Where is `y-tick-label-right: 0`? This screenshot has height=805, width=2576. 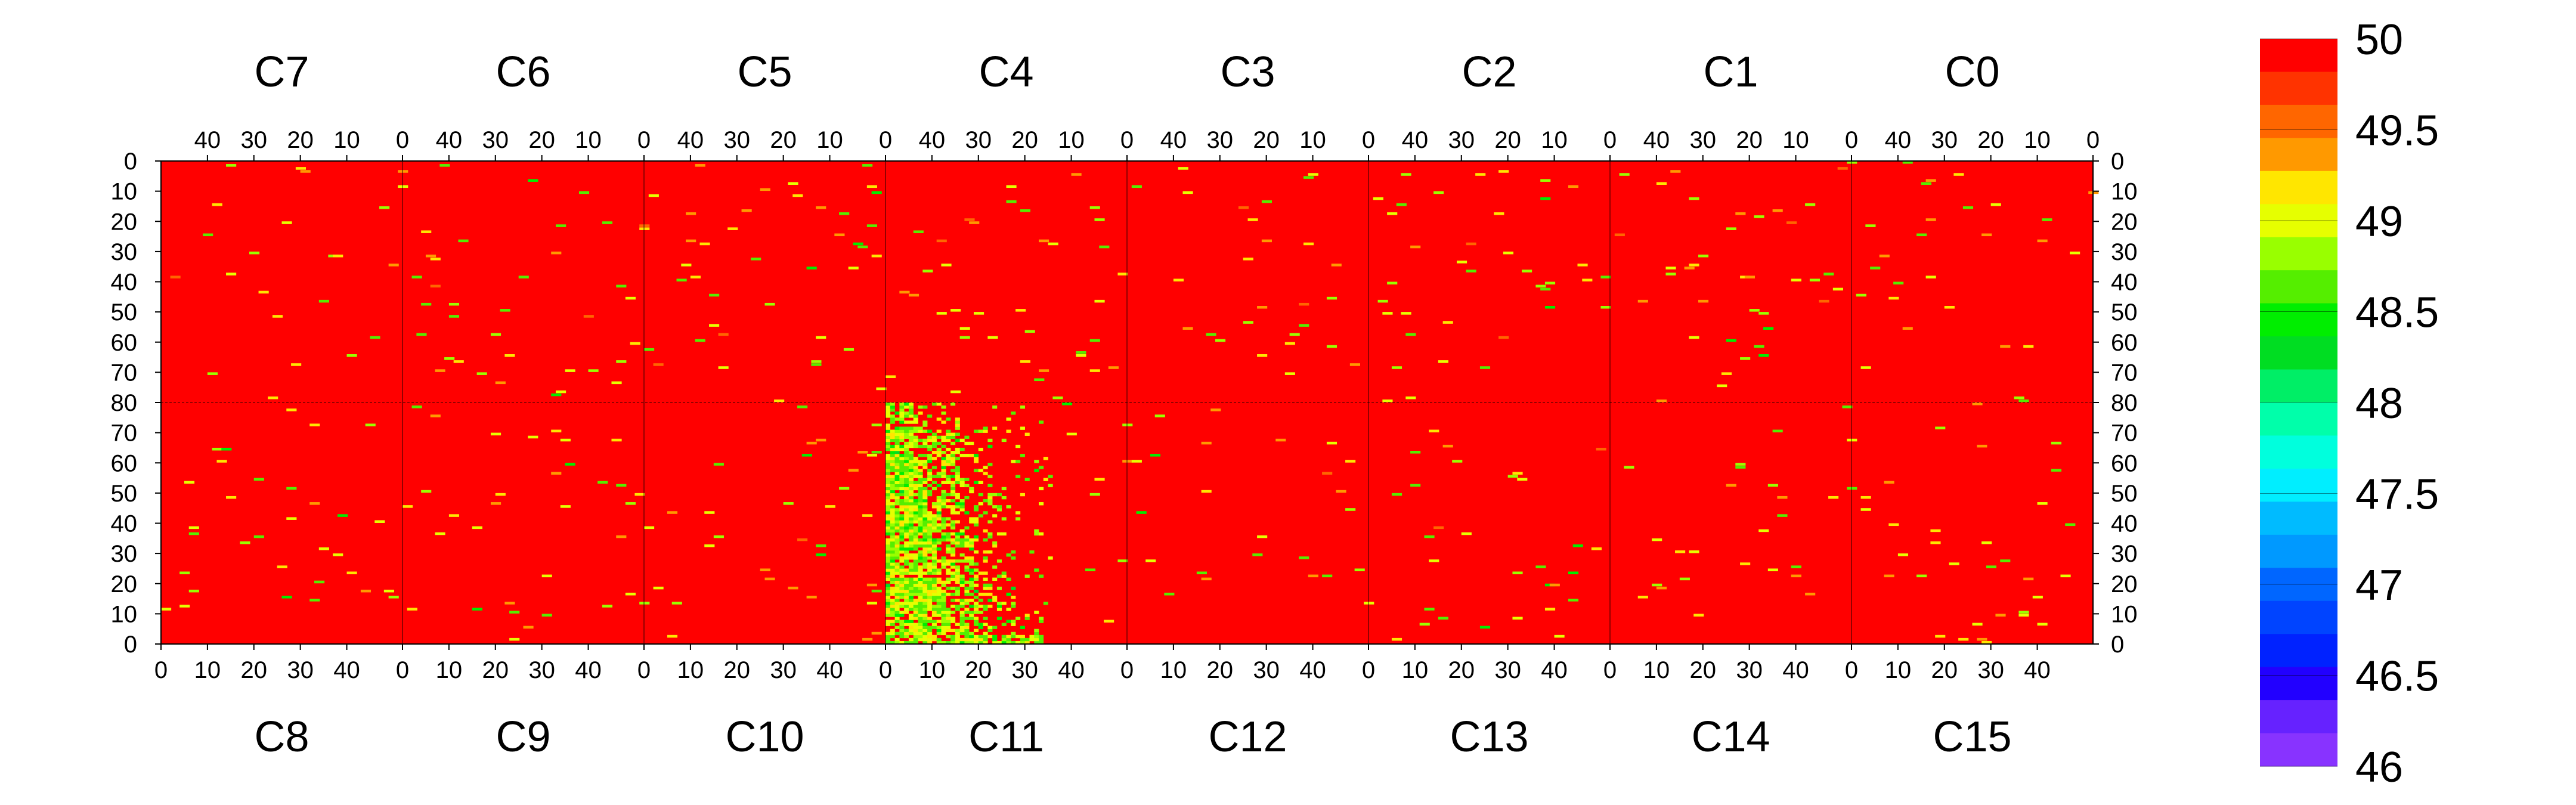
y-tick-label-right: 0 is located at coordinates (2118, 161).